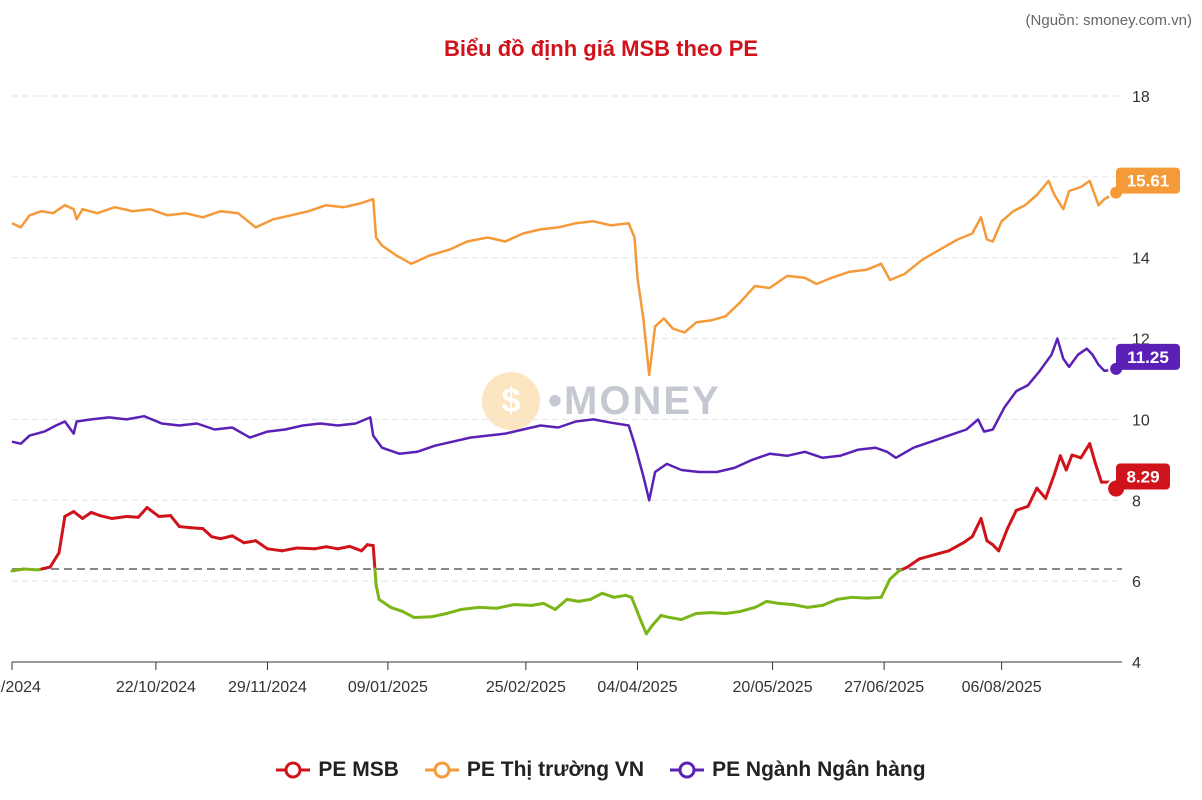 The width and height of the screenshot is (1202, 800). I want to click on y-tick-label-14: 14, so click(1141, 259).